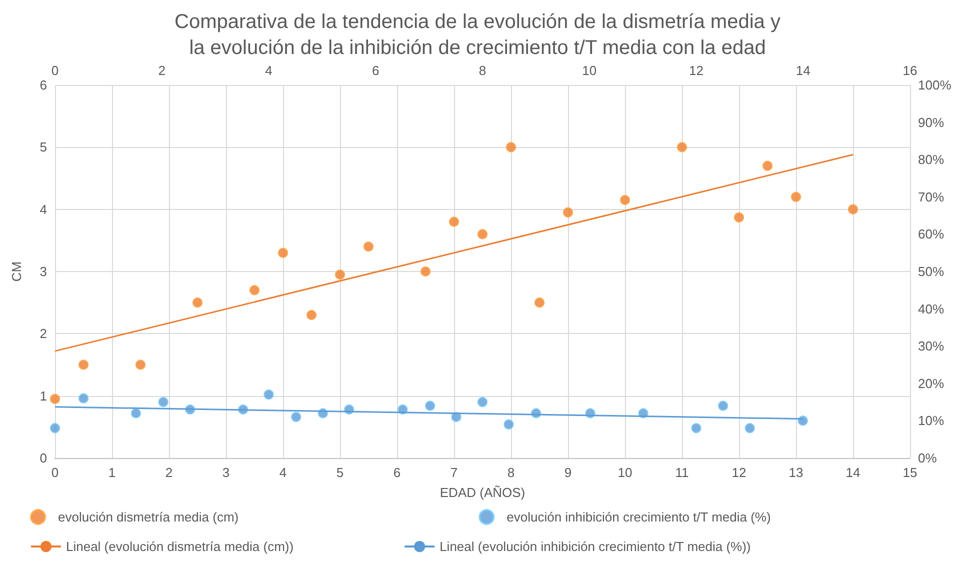 The width and height of the screenshot is (955, 568). Describe the element at coordinates (696, 70) in the screenshot. I see `x2-tick-label: 12` at that location.